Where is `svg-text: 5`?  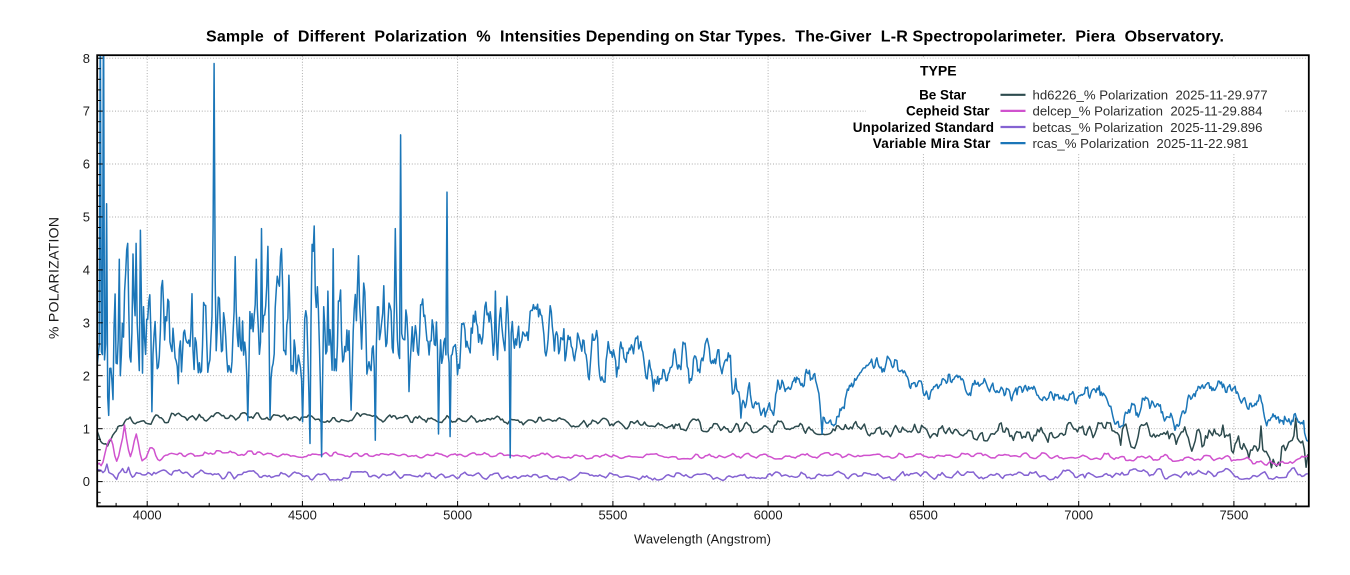 svg-text: 5 is located at coordinates (86, 217).